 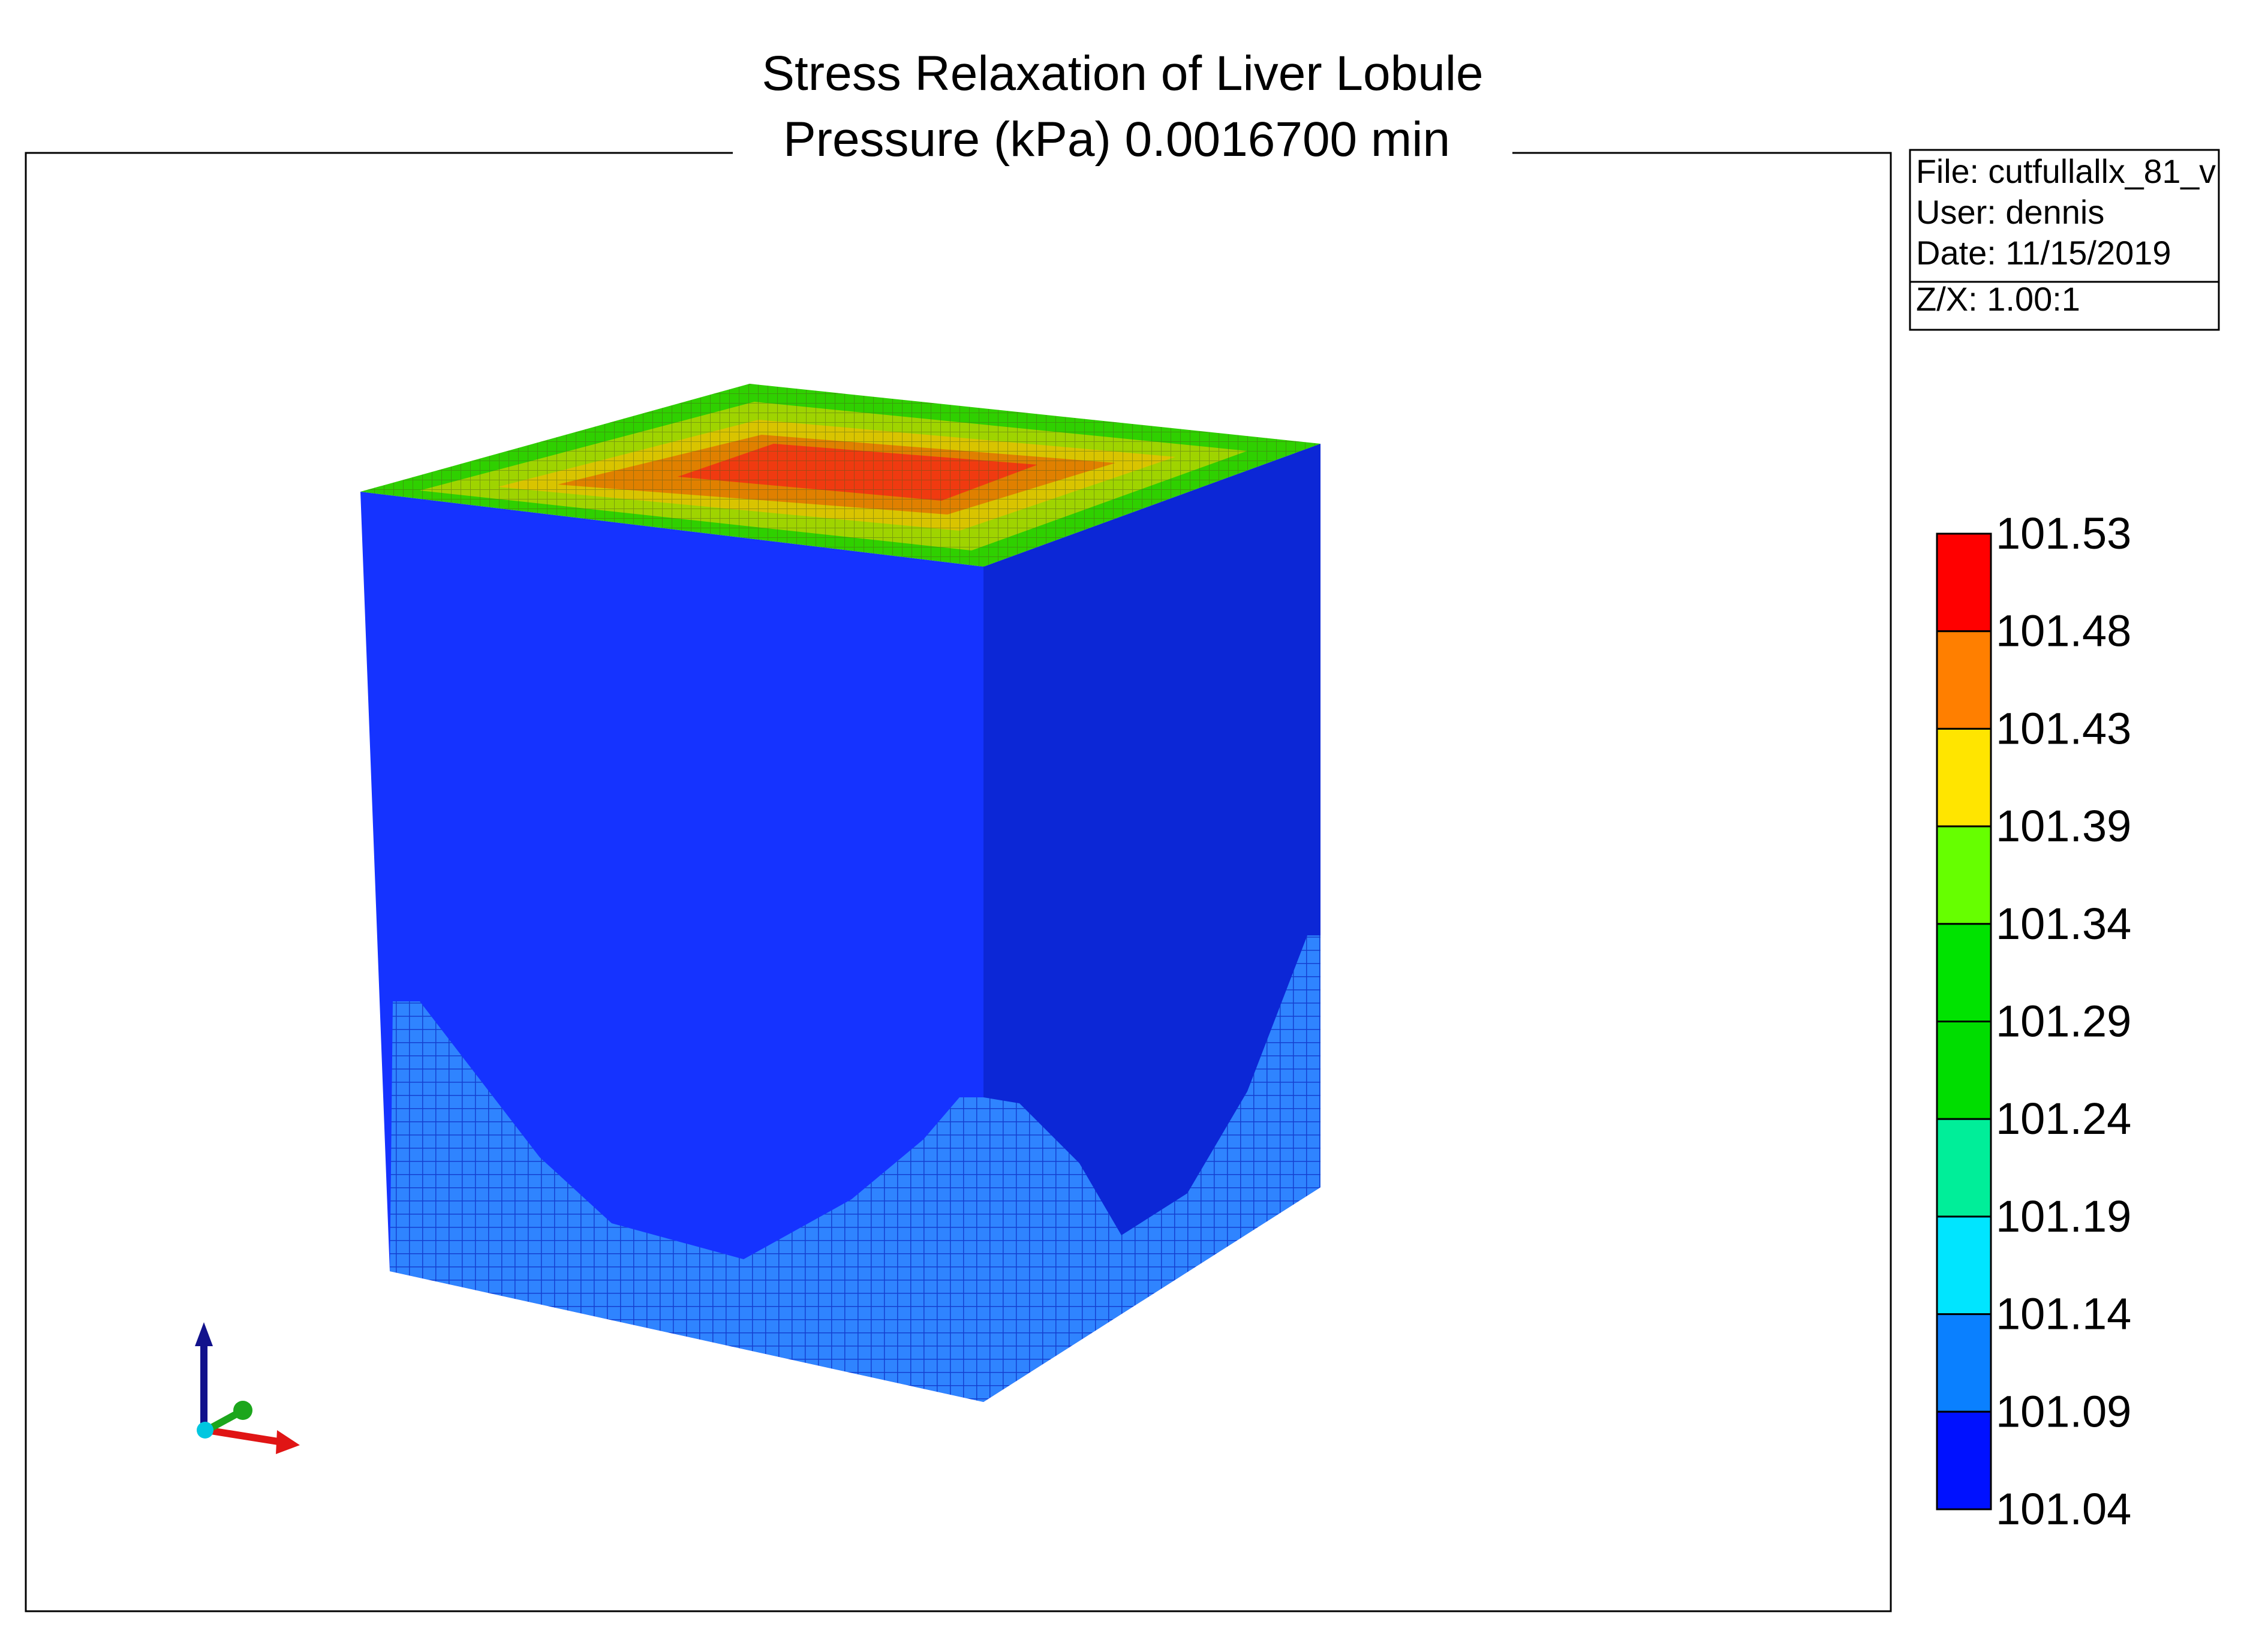 What do you see at coordinates (2063, 631) in the screenshot?
I see `legend-label: 101.48` at bounding box center [2063, 631].